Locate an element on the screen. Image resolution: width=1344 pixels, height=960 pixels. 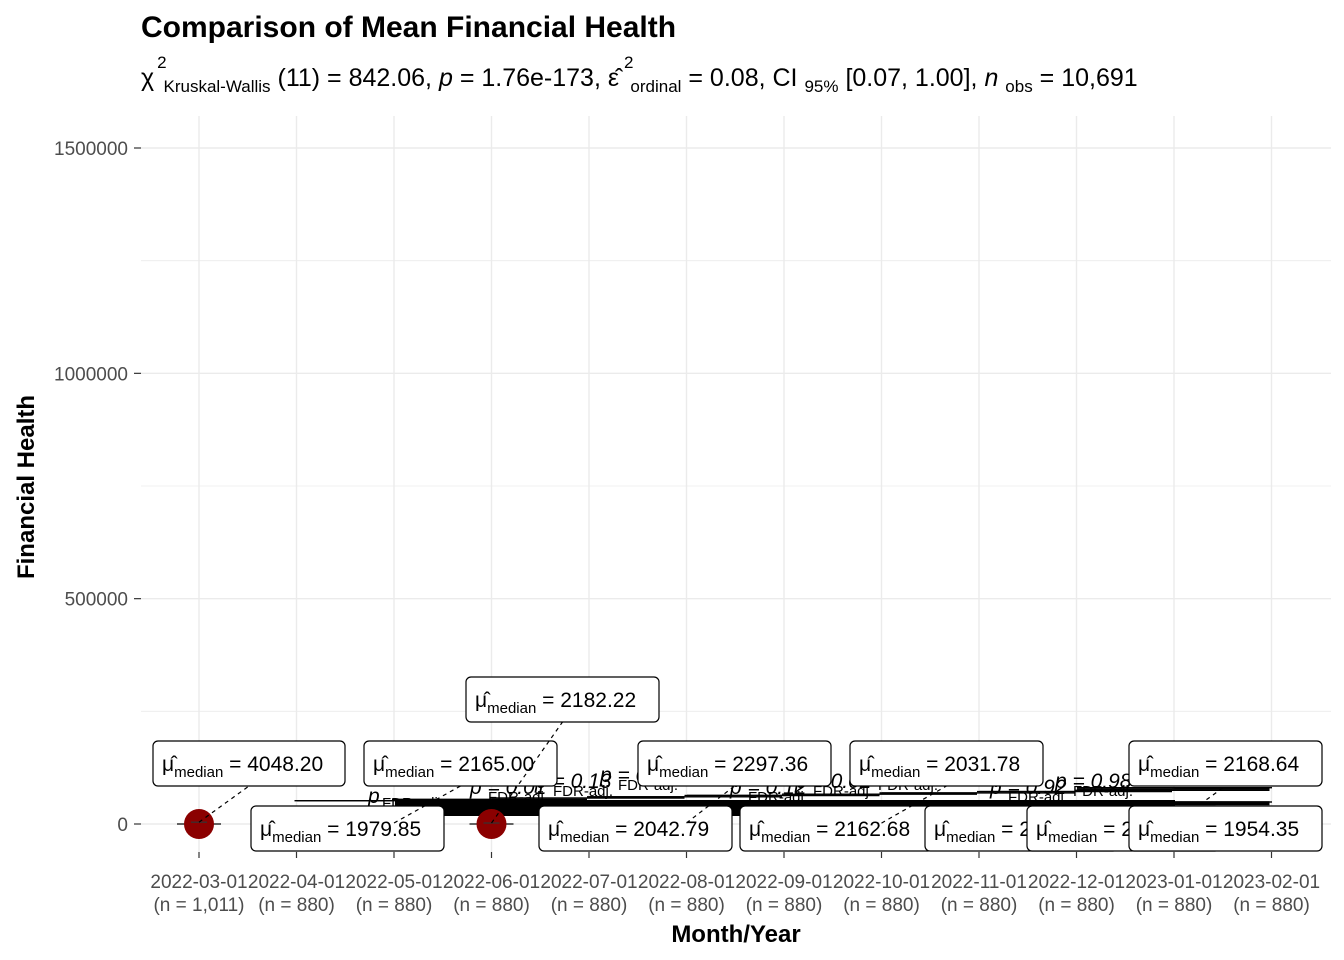
x-tick-label: 2022-12-01 is located at coordinates (1076, 882).